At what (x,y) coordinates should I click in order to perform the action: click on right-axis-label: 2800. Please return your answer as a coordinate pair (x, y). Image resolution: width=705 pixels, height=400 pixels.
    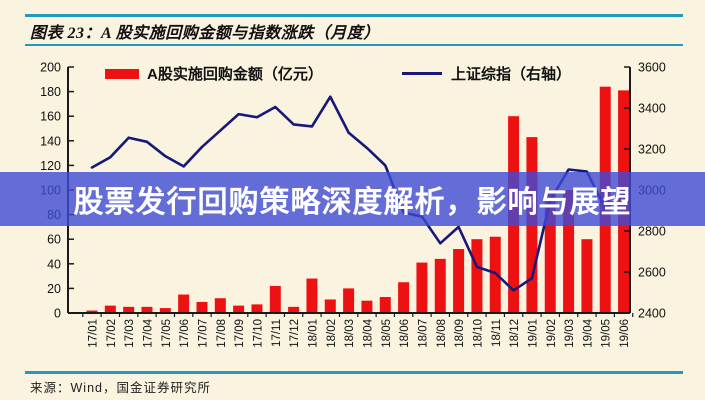
    Looking at the image, I should click on (652, 232).